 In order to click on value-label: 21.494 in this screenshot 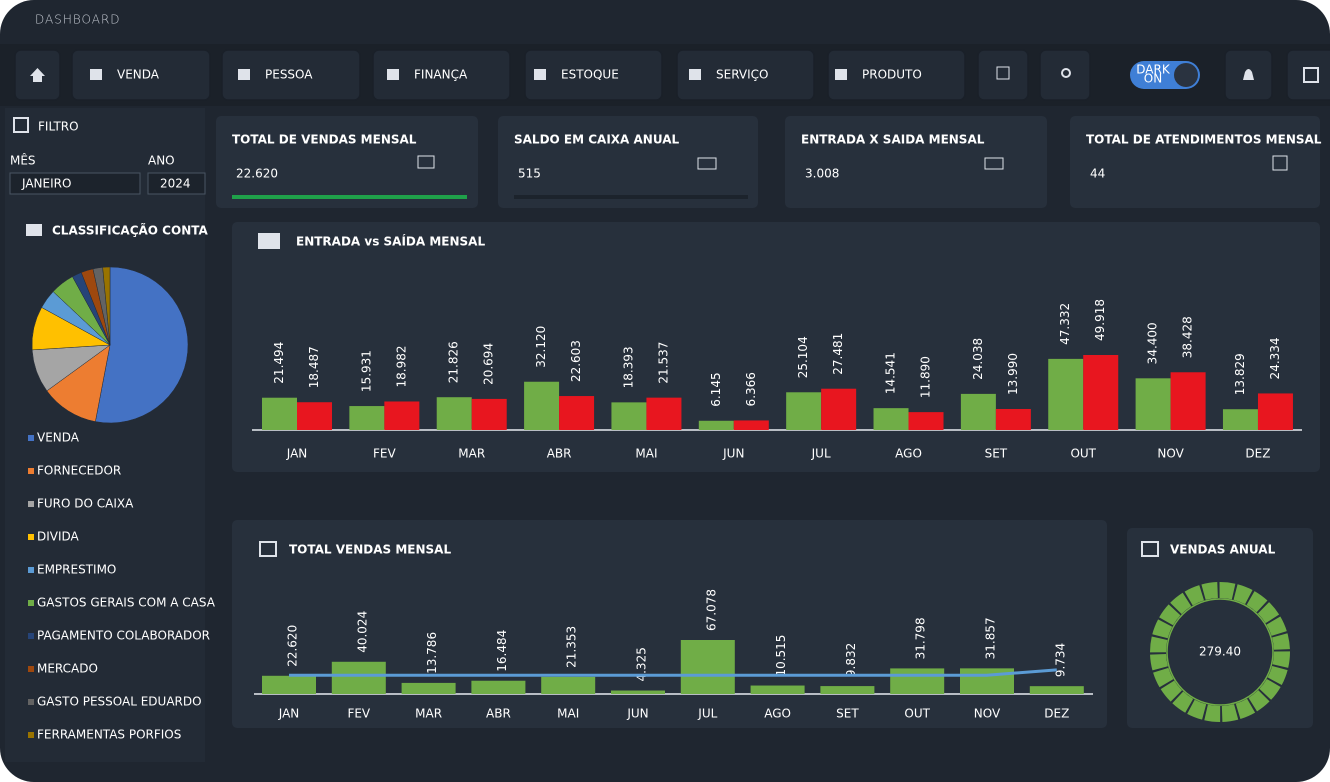, I will do `click(279, 363)`.